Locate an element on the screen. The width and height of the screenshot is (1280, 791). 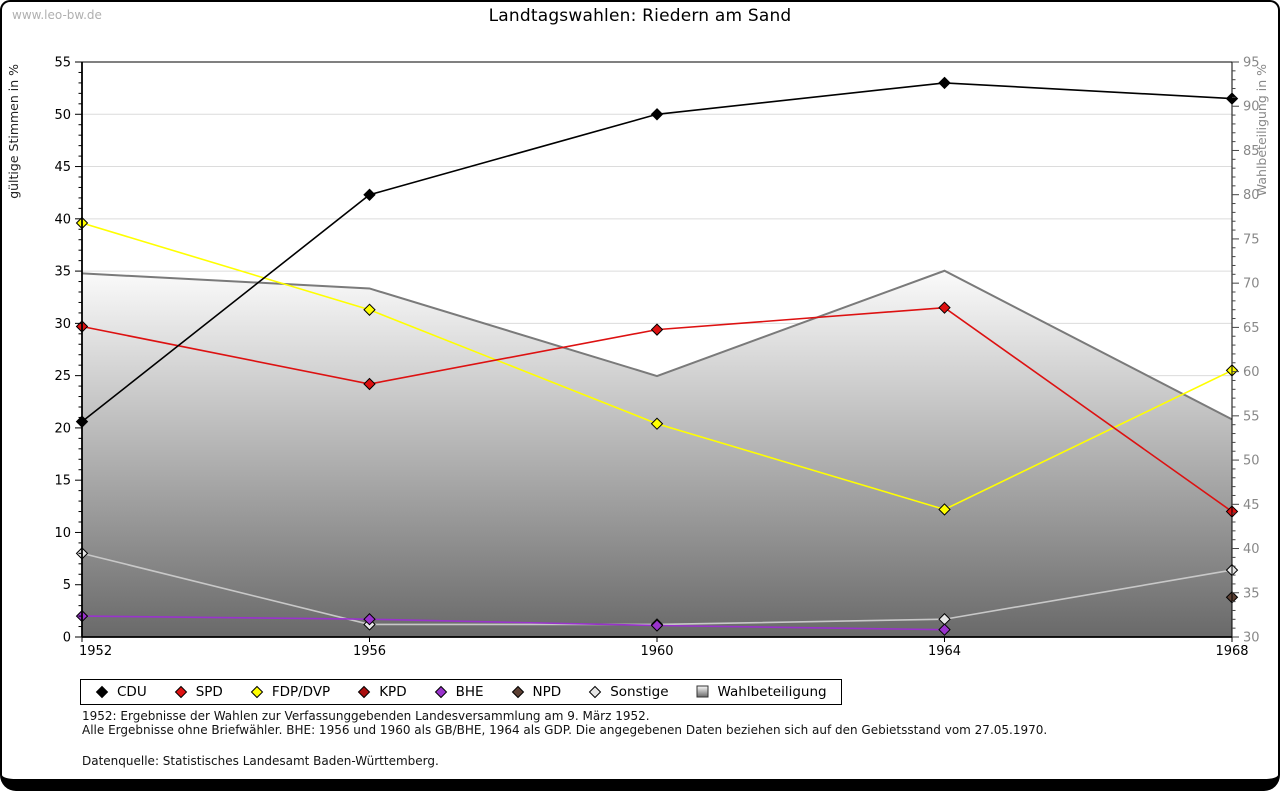
right-tick-label: 35 is located at coordinates (1251, 593).